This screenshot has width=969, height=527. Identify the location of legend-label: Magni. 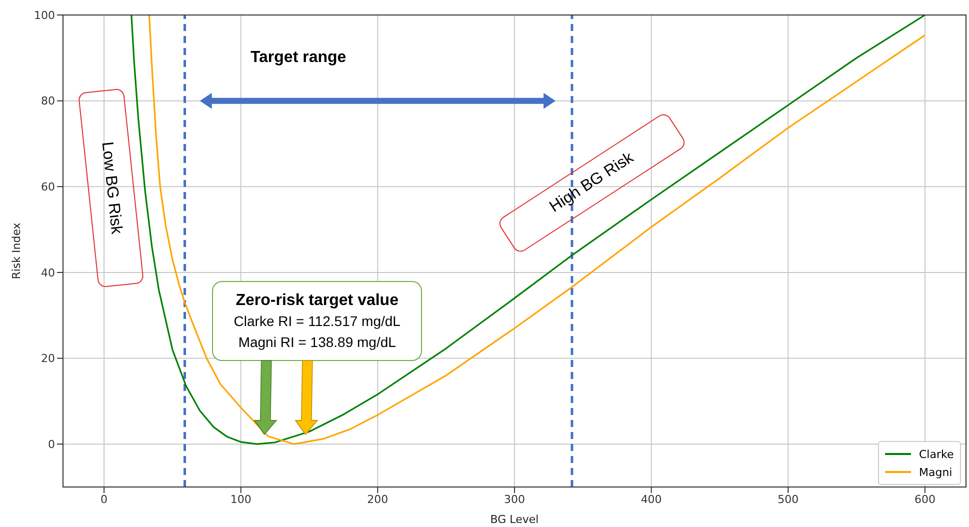
(935, 472).